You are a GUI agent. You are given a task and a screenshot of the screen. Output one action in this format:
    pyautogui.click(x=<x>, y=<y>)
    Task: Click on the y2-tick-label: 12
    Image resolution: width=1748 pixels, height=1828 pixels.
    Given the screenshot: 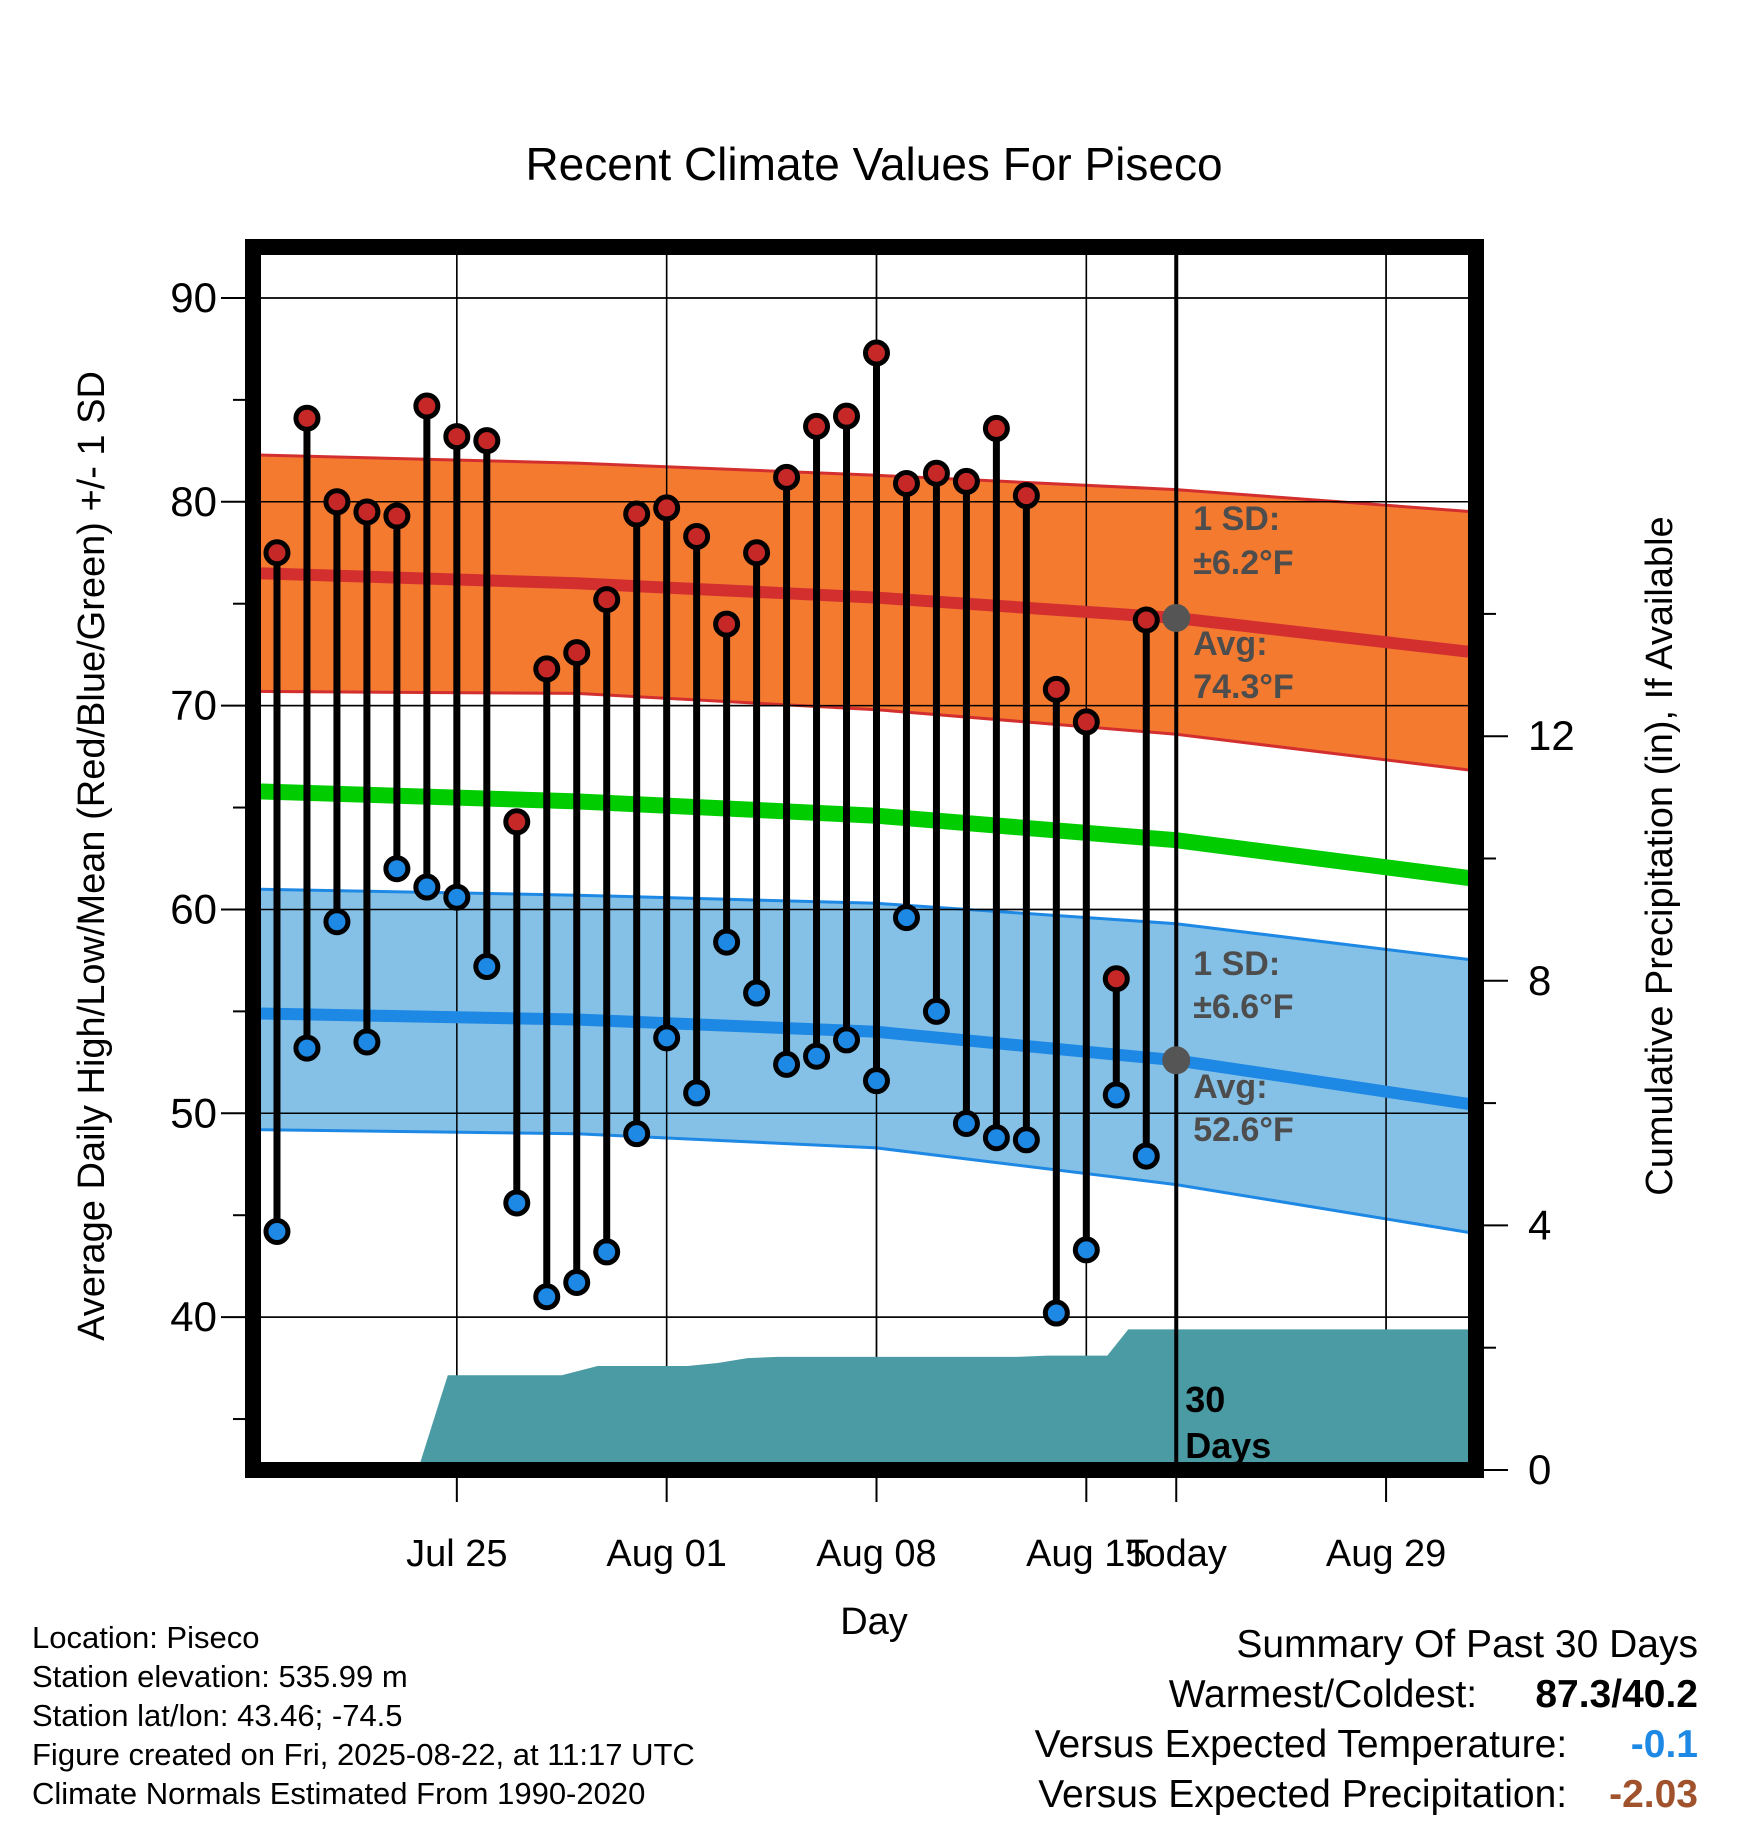 What is the action you would take?
    pyautogui.click(x=1551, y=735)
    